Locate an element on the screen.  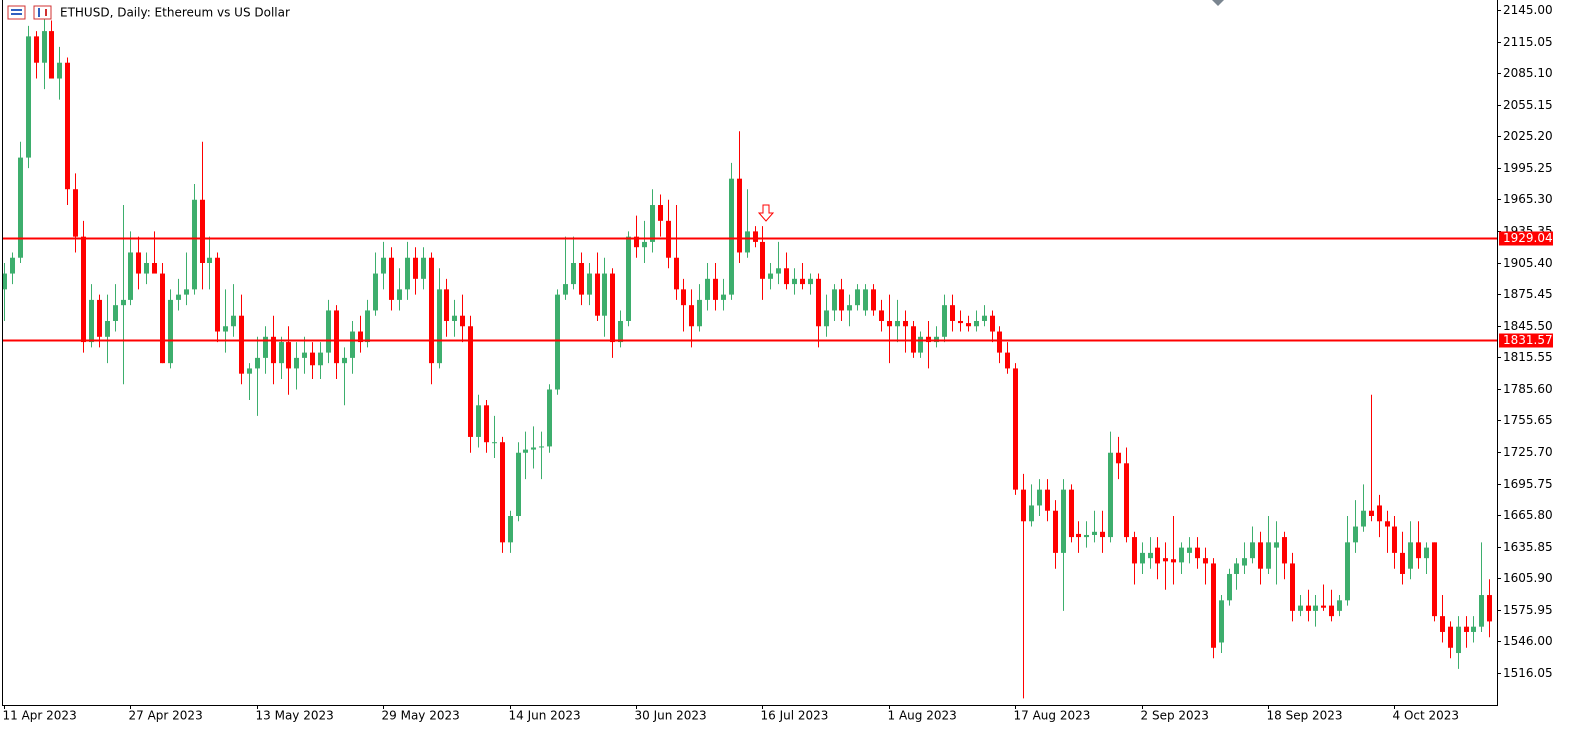
y-tick-label: 1845.50 is located at coordinates (1528, 326).